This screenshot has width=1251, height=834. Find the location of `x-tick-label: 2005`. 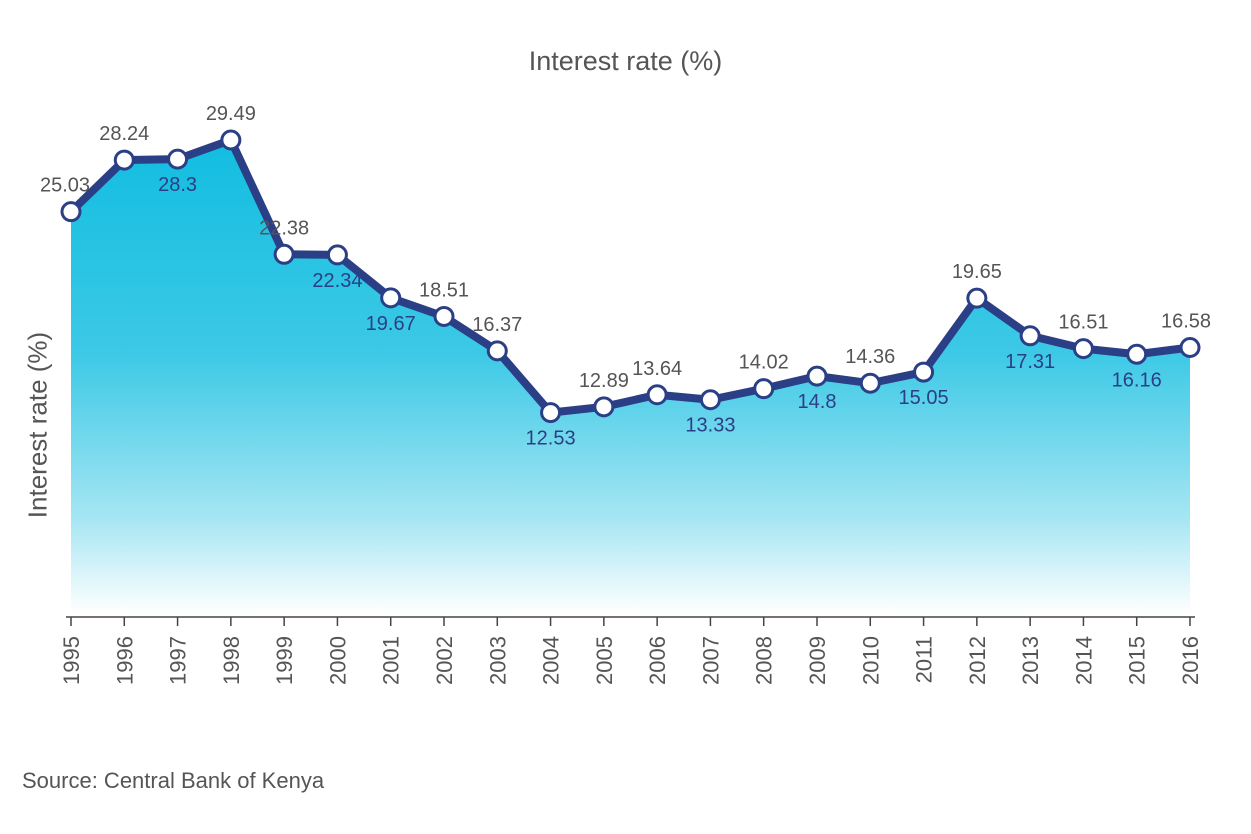

x-tick-label: 2005 is located at coordinates (604, 660).